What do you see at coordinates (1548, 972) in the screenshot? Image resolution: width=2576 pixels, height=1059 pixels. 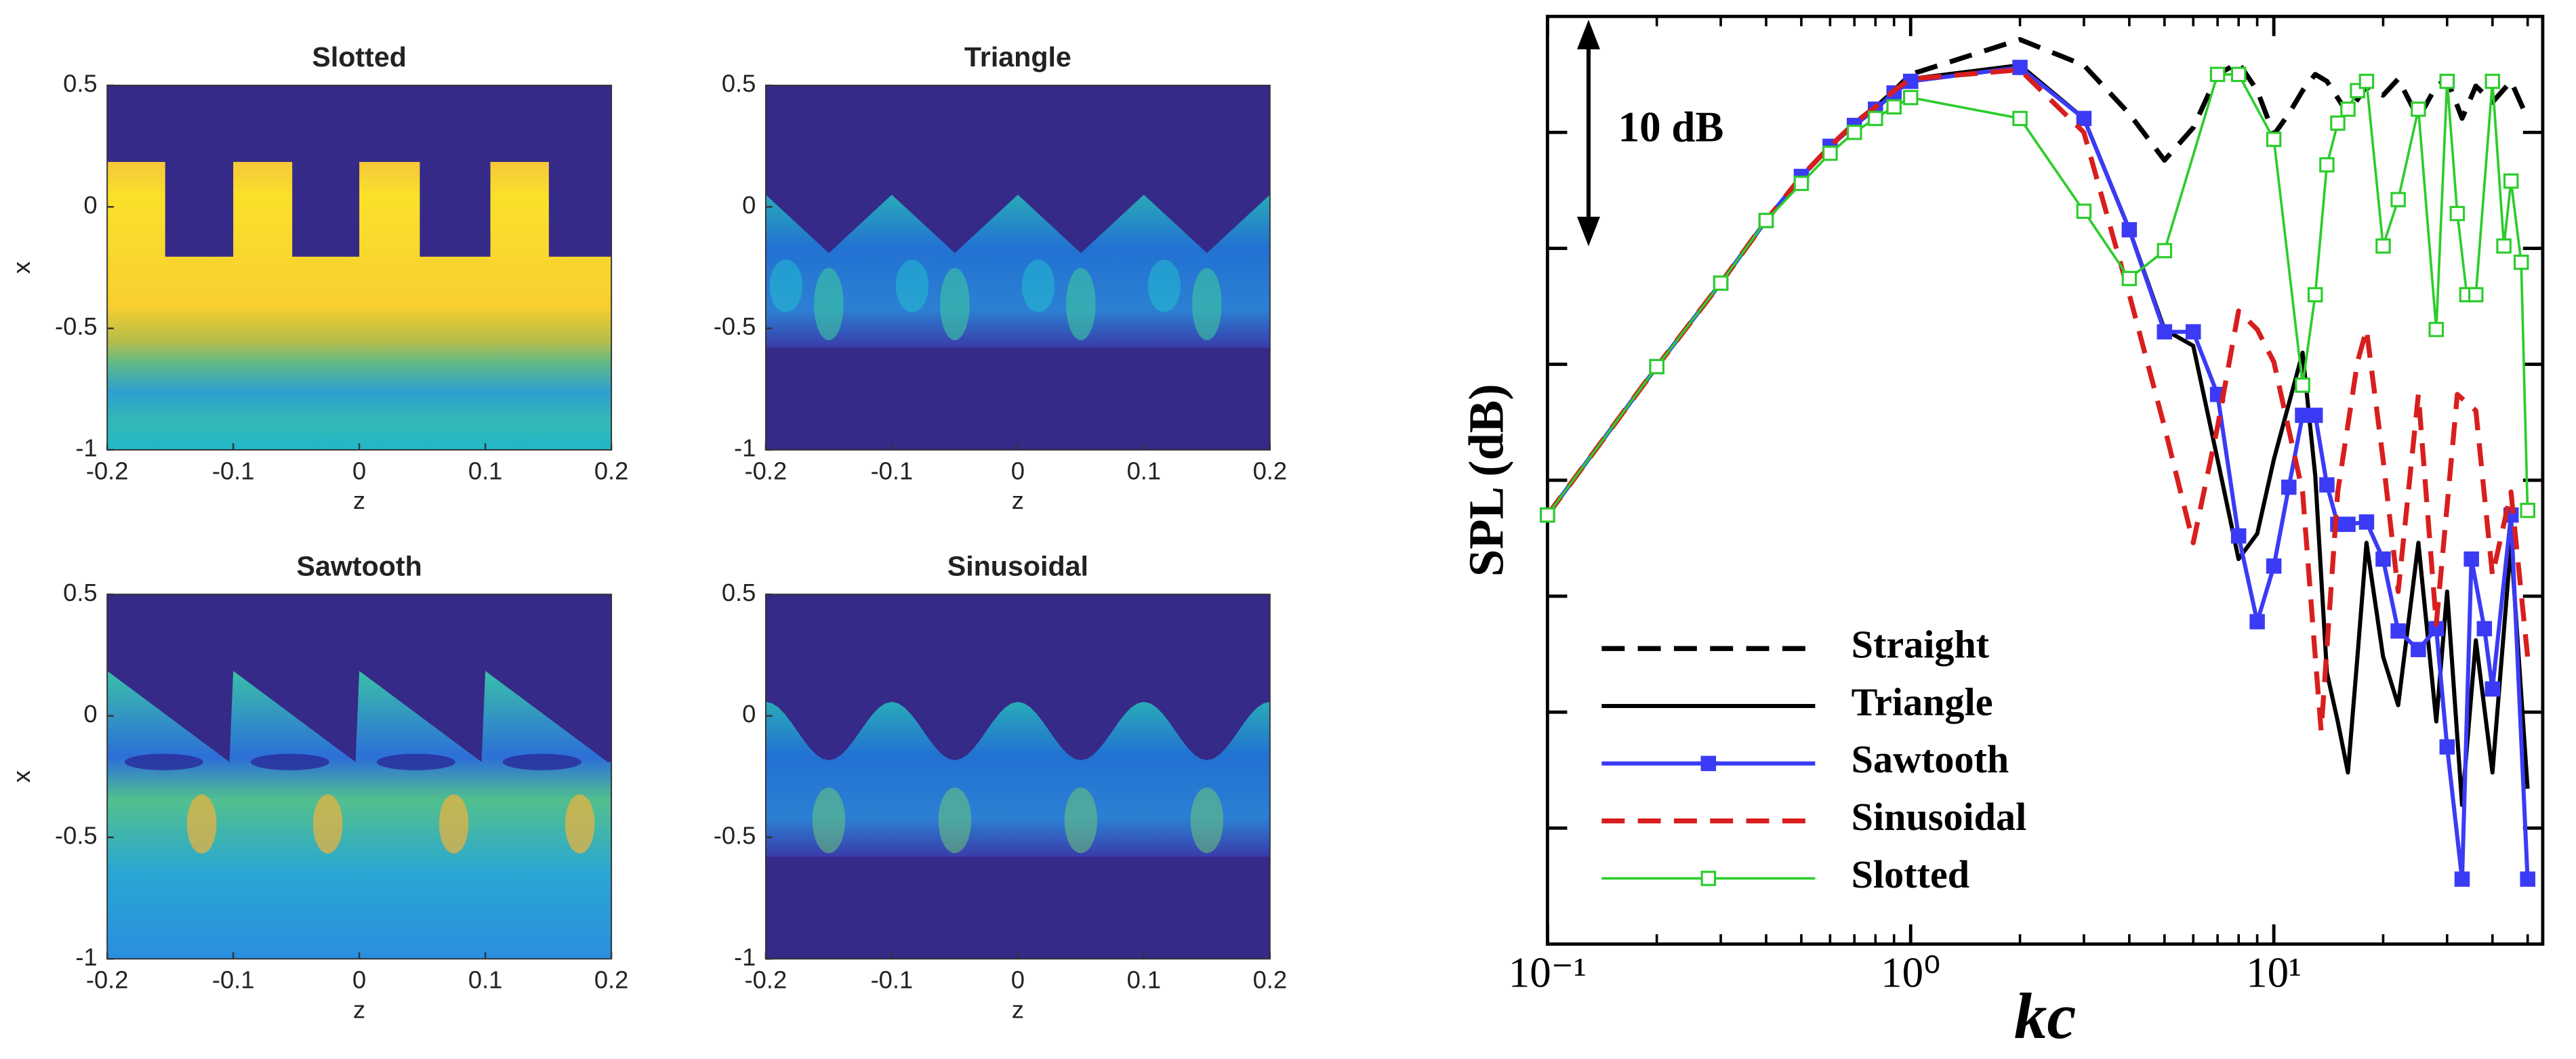 I see `x-tick-label: 10⁻¹` at bounding box center [1548, 972].